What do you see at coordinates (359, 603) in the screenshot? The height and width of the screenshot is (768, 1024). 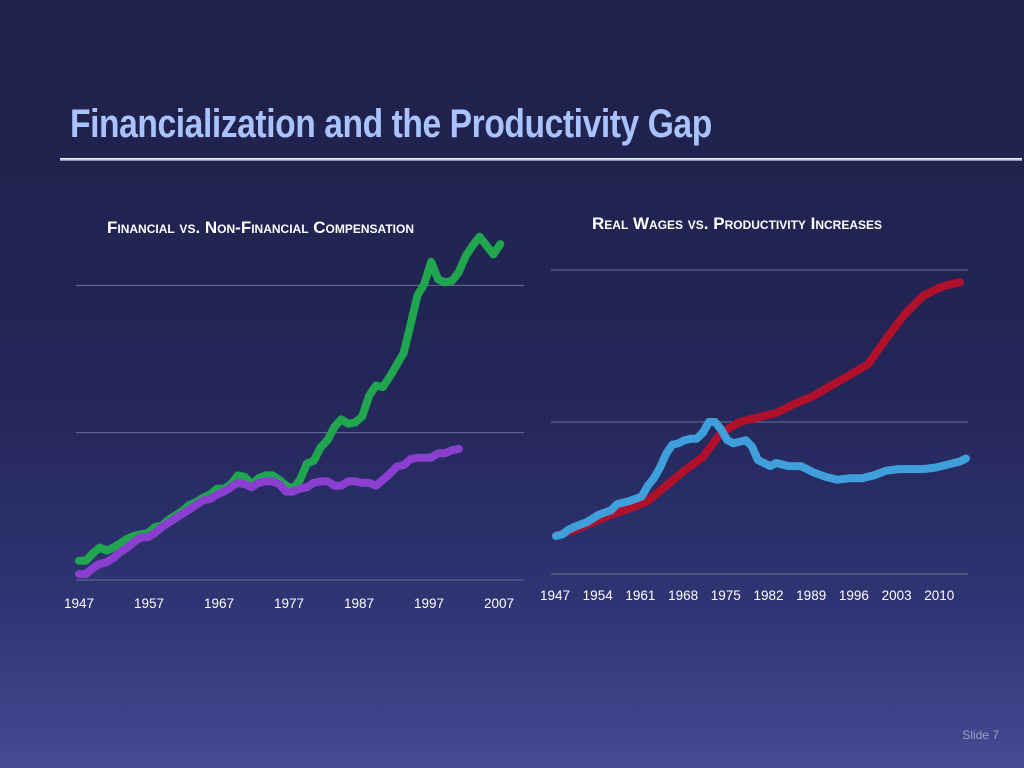 I see `x-tick-label: 1987` at bounding box center [359, 603].